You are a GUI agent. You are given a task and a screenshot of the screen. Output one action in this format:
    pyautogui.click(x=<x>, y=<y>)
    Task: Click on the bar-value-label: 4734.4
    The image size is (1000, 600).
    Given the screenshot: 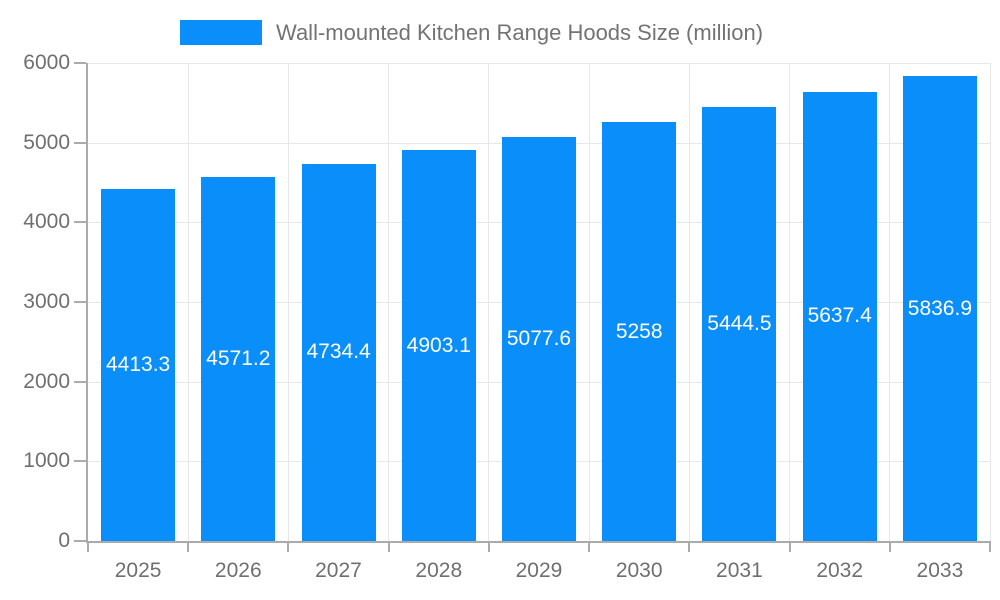 What is the action you would take?
    pyautogui.click(x=338, y=352)
    